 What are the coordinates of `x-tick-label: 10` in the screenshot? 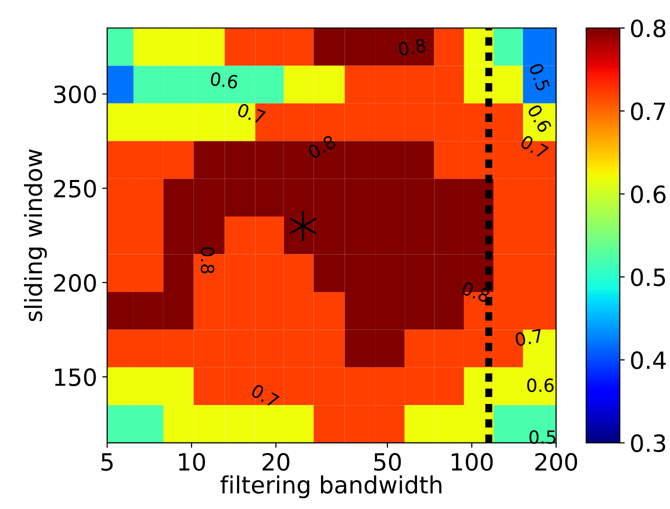 It's located at (192, 461).